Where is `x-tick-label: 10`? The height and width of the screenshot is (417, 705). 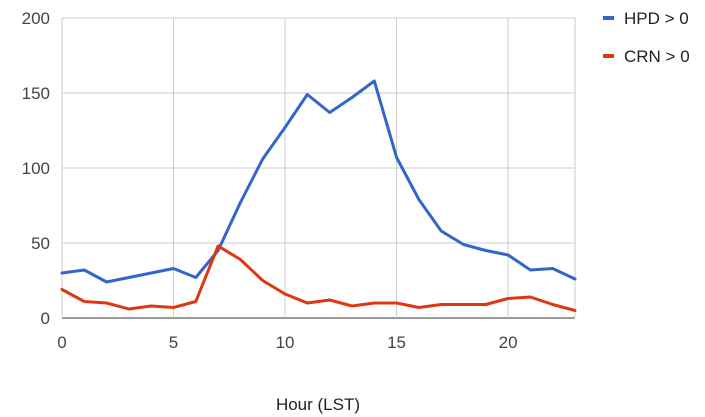
x-tick-label: 10 is located at coordinates (285, 342).